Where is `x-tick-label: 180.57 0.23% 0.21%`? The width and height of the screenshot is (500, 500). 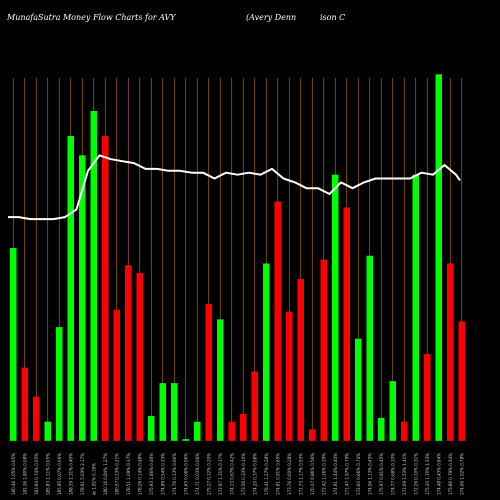 x-tick-label: 180.57 0.23% 0.21% is located at coordinates (116, 474).